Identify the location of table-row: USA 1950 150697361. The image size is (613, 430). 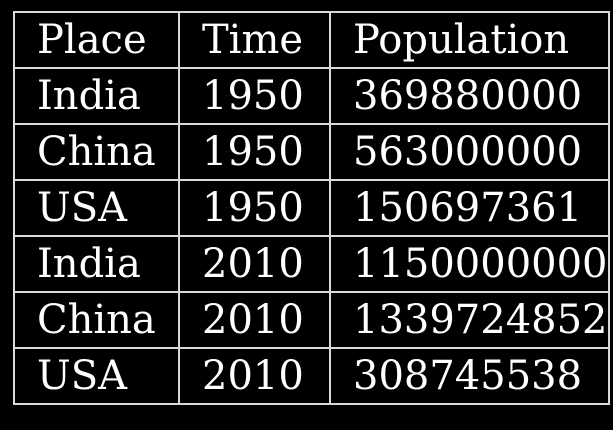
(311, 208).